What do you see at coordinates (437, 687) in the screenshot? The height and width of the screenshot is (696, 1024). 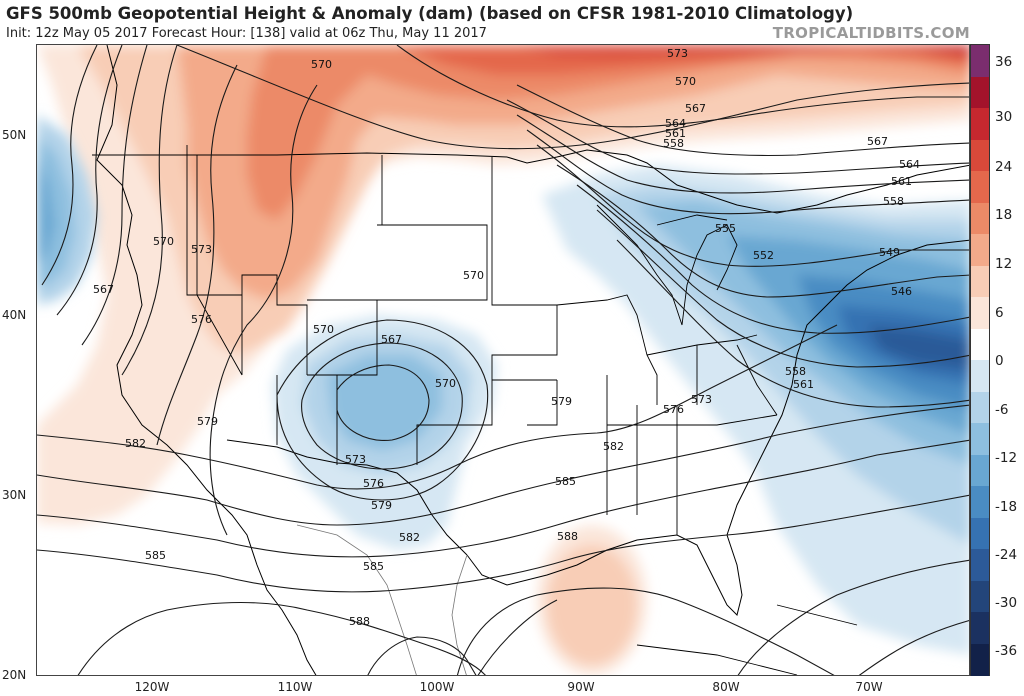 I see `lon-label-100w: 100W` at bounding box center [437, 687].